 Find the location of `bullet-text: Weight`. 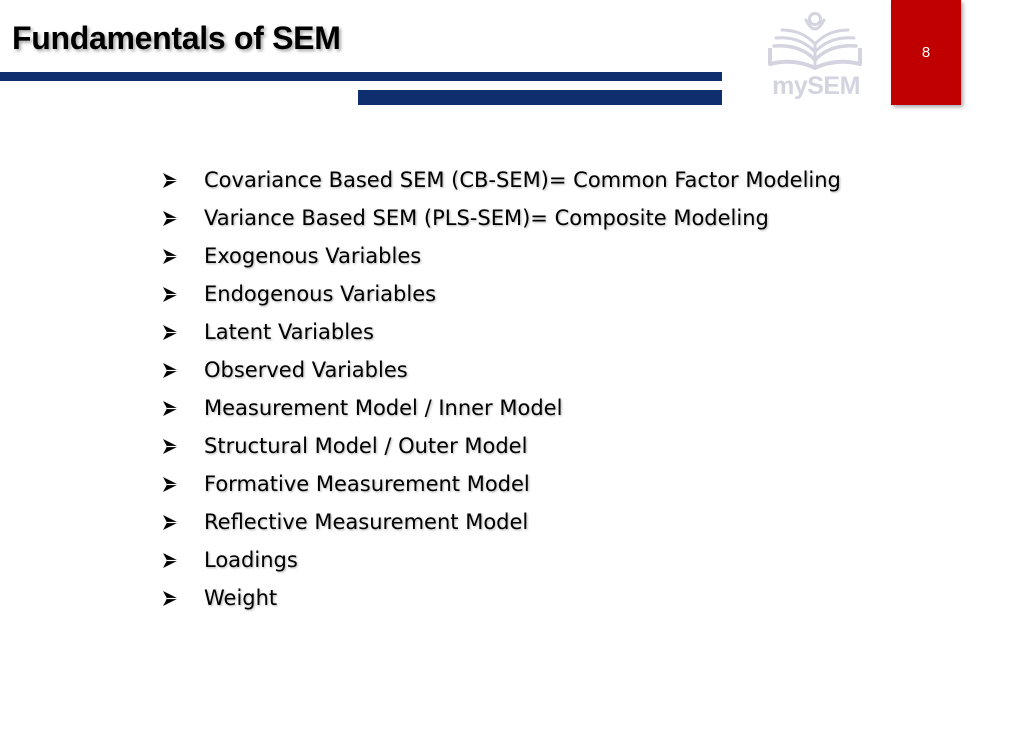

bullet-text: Weight is located at coordinates (241, 598).